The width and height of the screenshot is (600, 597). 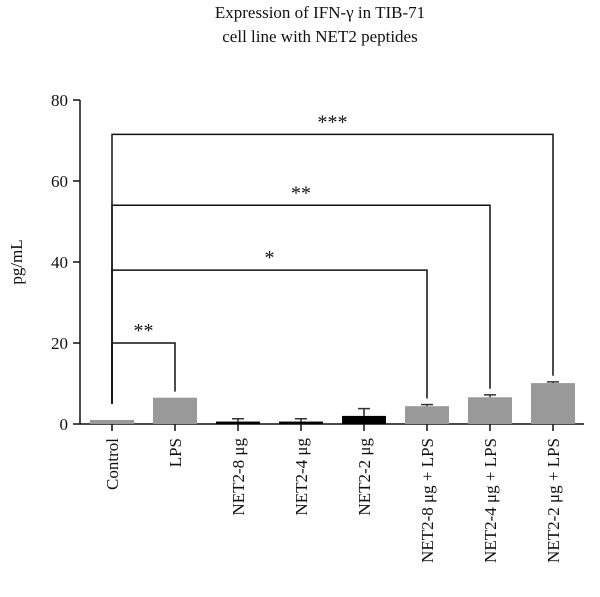 I want to click on x-category-label: NET2-2 μg, so click(x=364, y=477).